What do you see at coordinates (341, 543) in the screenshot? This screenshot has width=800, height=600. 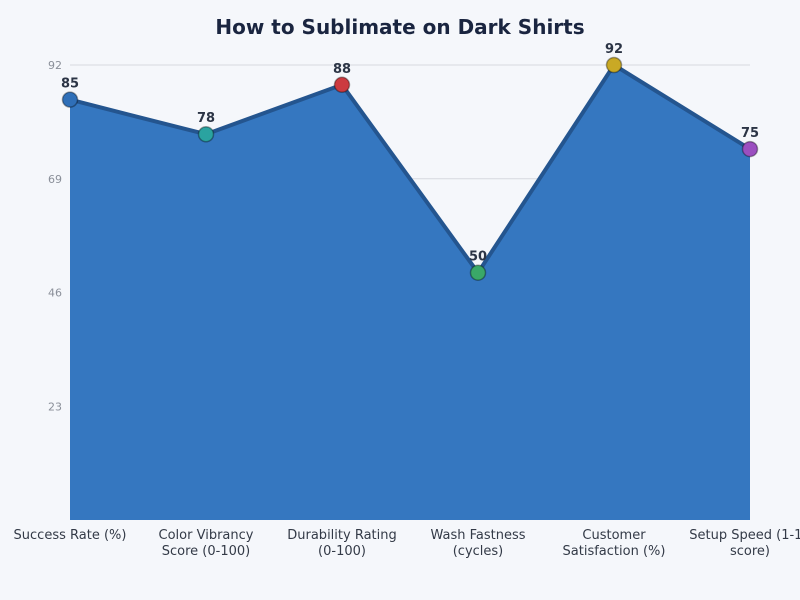 I see `x-tick-label: Durability Rating (0-100)` at bounding box center [341, 543].